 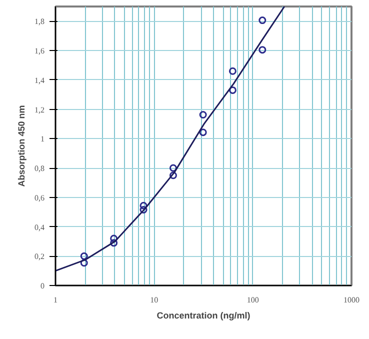 I want to click on y-tick-label: 0,6, so click(x=39, y=197).